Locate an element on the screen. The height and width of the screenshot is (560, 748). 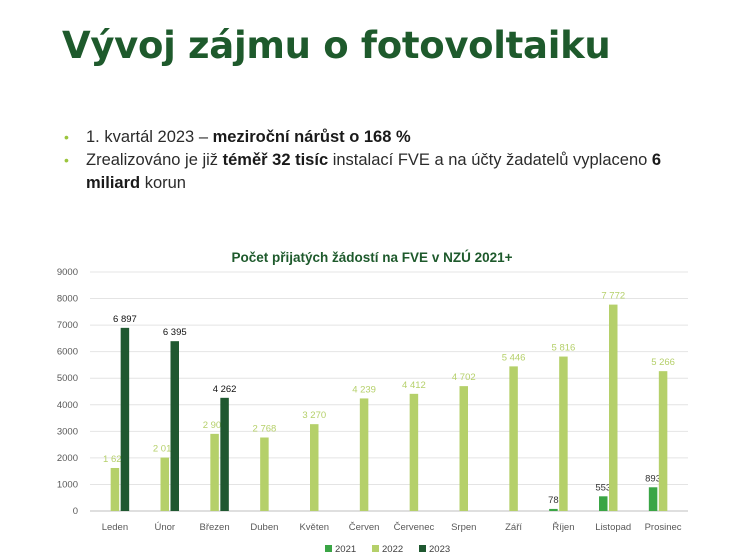
data-label: 6 395 is located at coordinates (175, 332).